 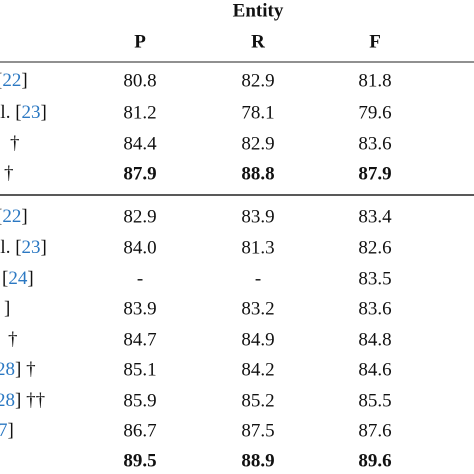 I want to click on cell: 86.7, so click(x=139, y=430).